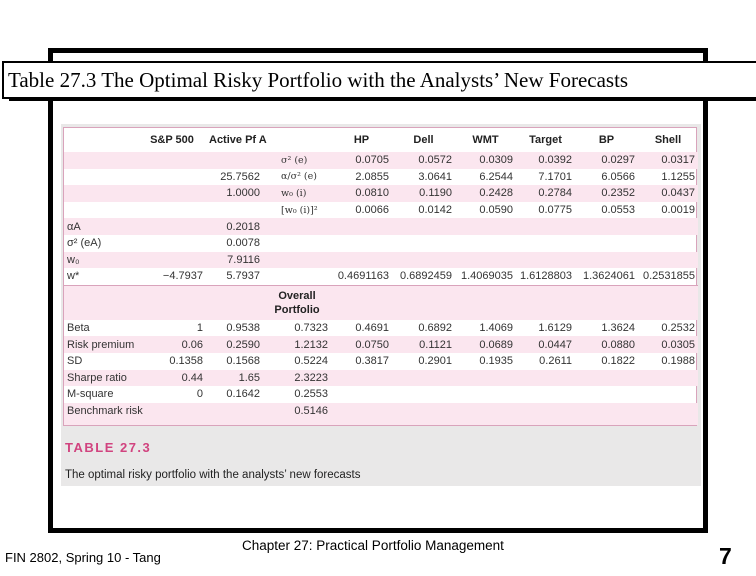  Describe the element at coordinates (297, 295) in the screenshot. I see `overall-header-line: Overall` at that location.